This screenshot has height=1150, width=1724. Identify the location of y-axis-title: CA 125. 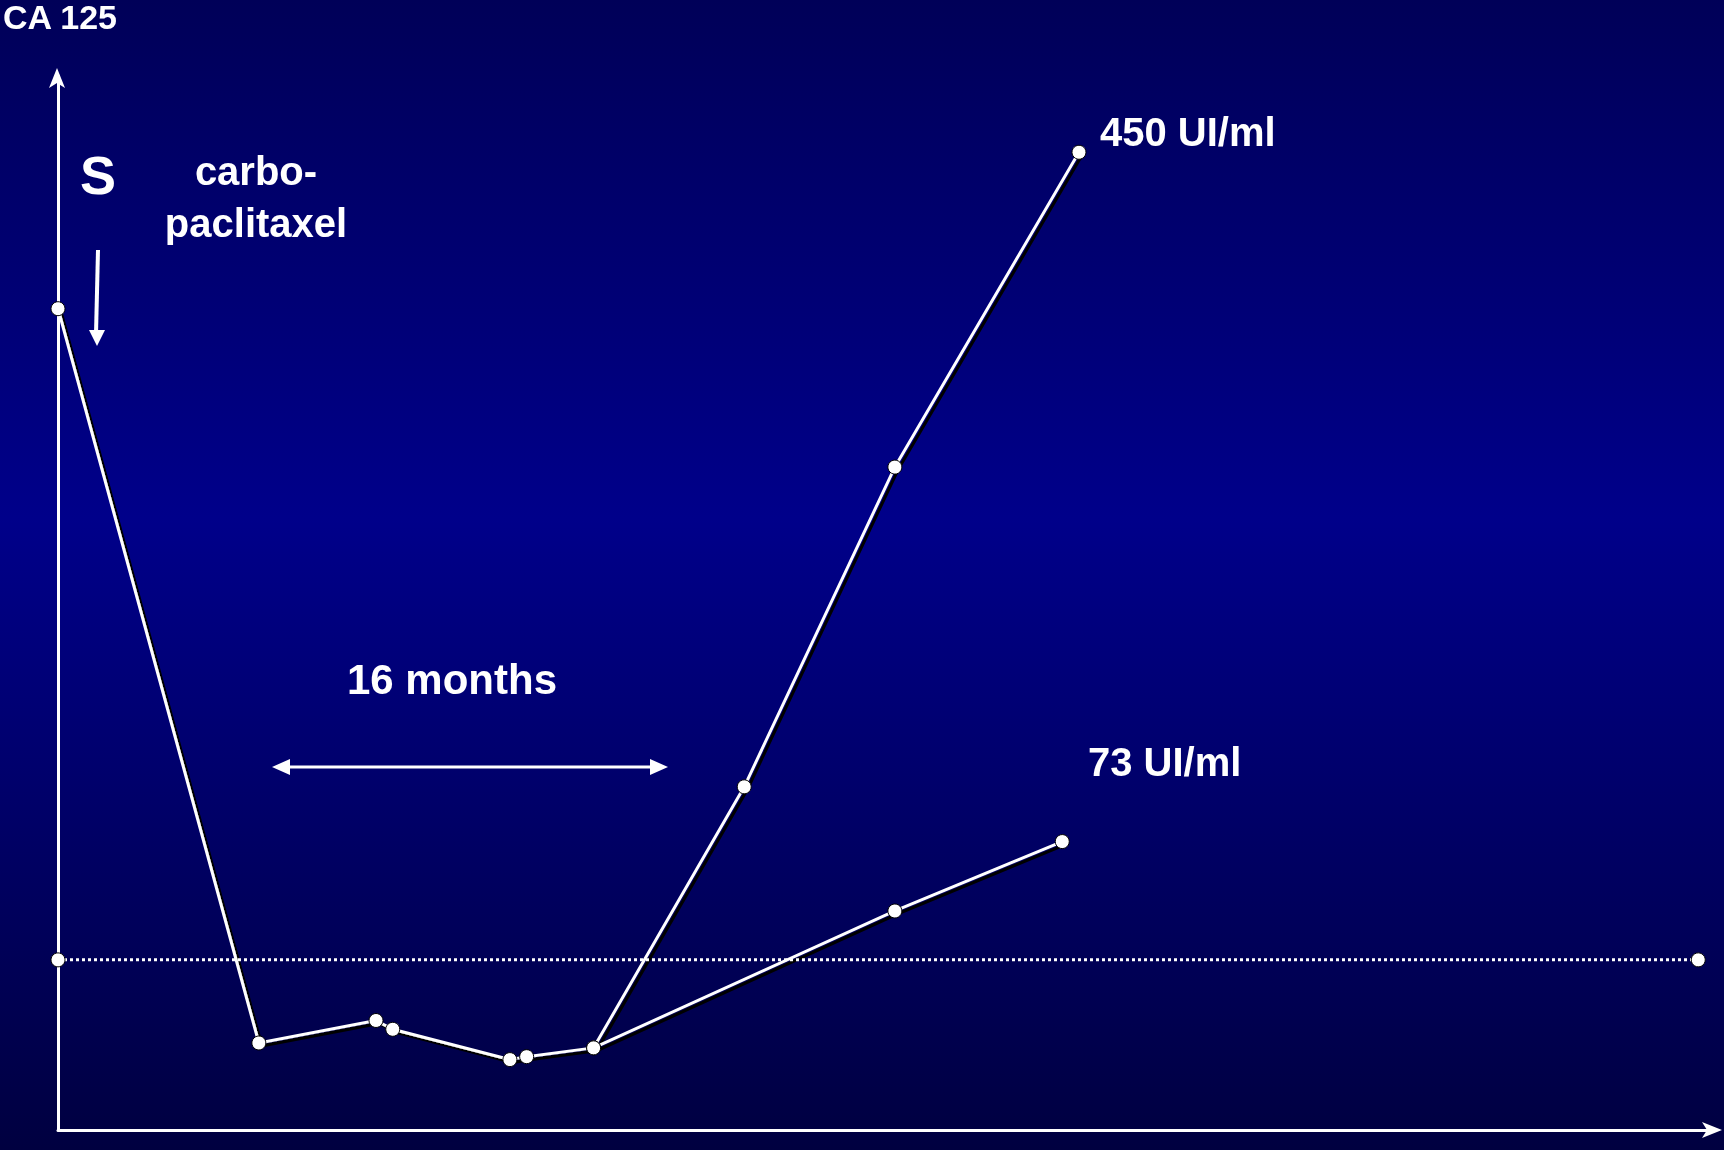
(60, 18).